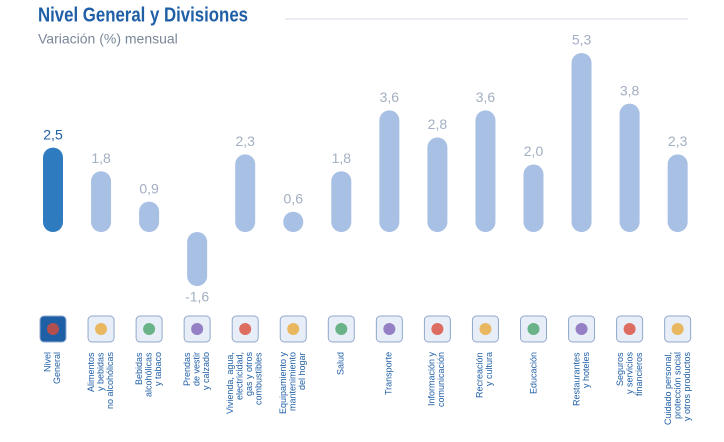 This screenshot has height=442, width=724. Describe the element at coordinates (436, 380) in the screenshot. I see `x-tick-label: Información y comunicación` at that location.